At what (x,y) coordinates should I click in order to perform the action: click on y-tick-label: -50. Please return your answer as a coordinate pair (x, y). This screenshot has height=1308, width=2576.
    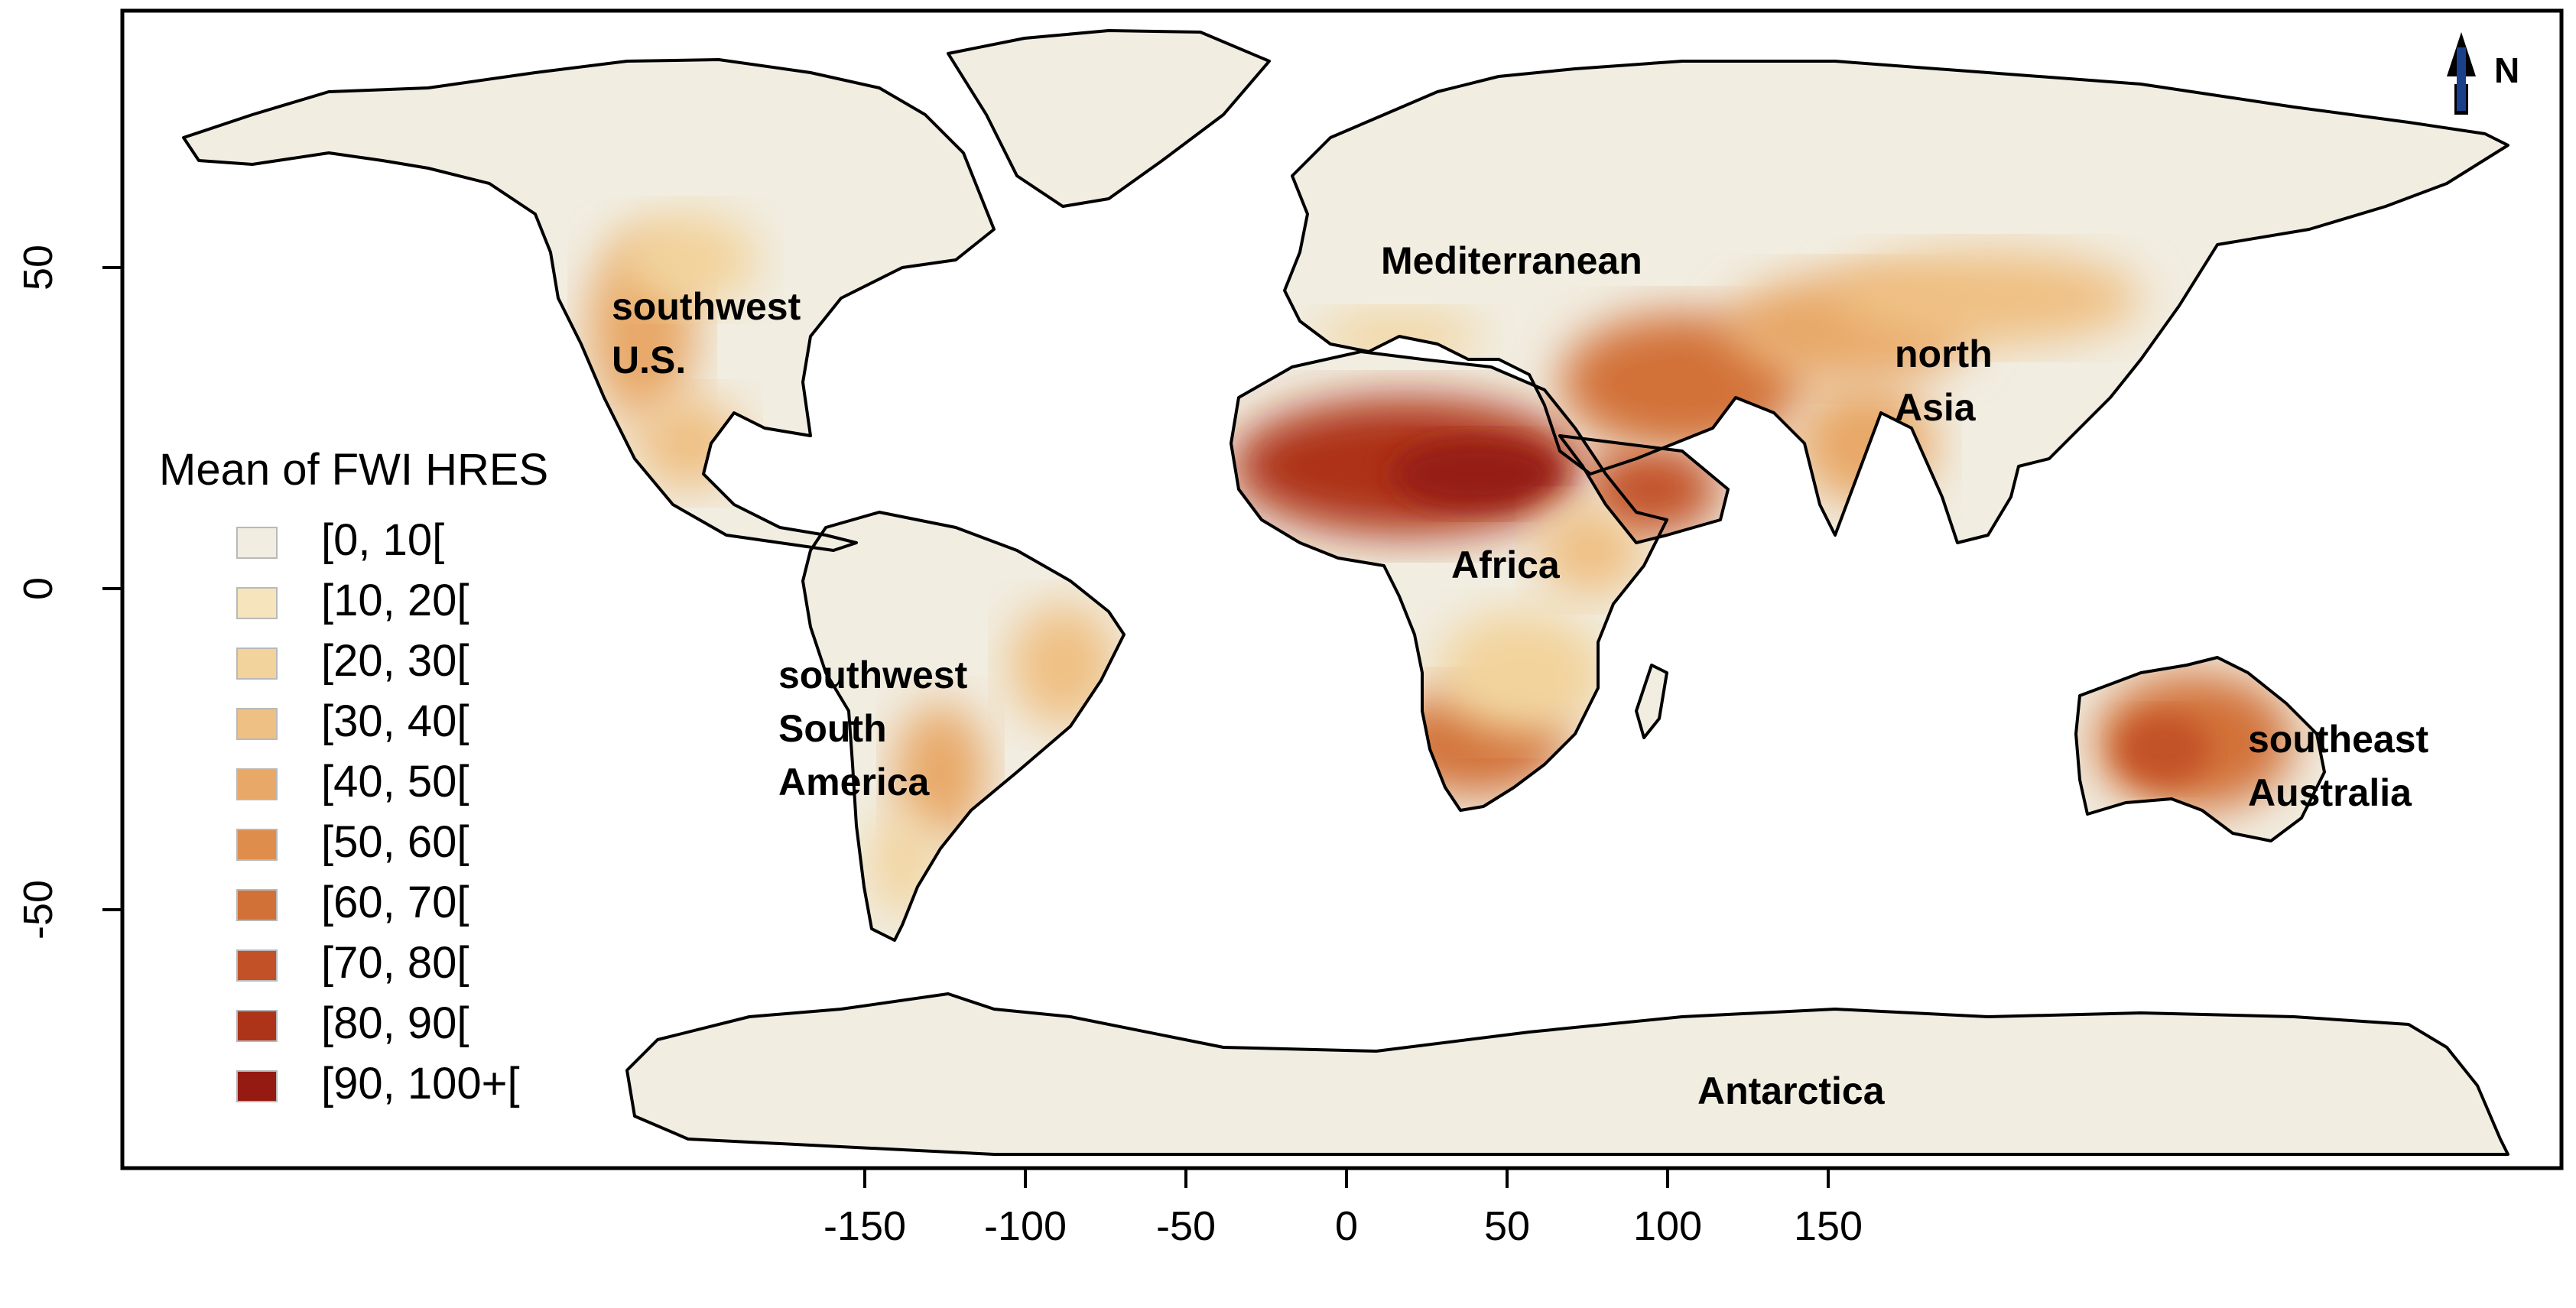
    Looking at the image, I should click on (38, 910).